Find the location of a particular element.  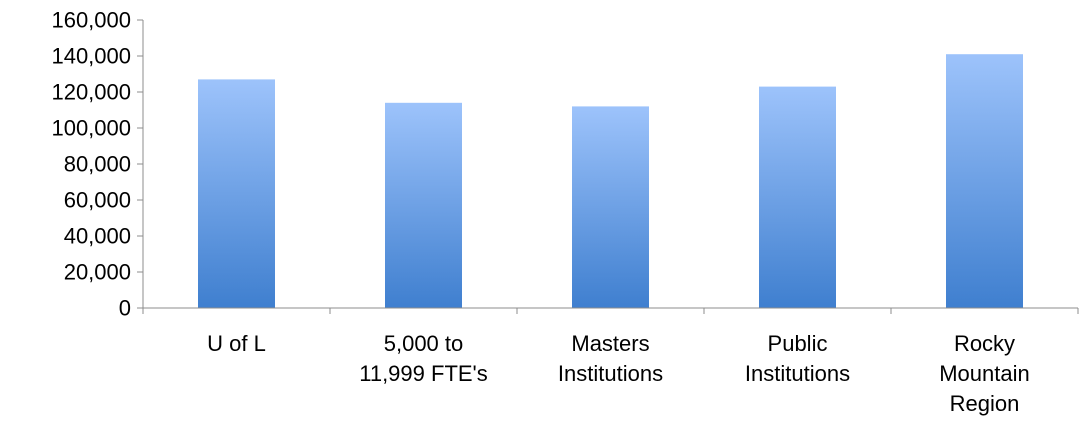

y-tick-label: 60,000 is located at coordinates (97, 200).